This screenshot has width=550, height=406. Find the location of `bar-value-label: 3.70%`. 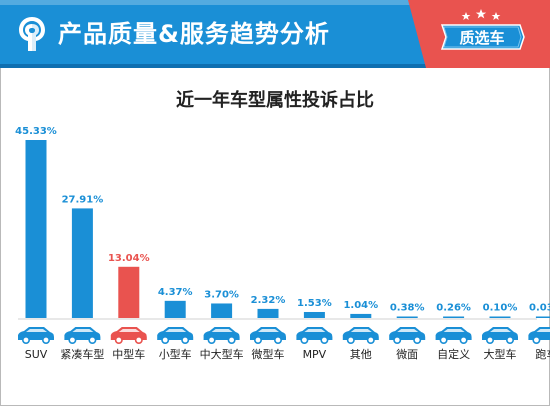

bar-value-label: 3.70% is located at coordinates (221, 294).